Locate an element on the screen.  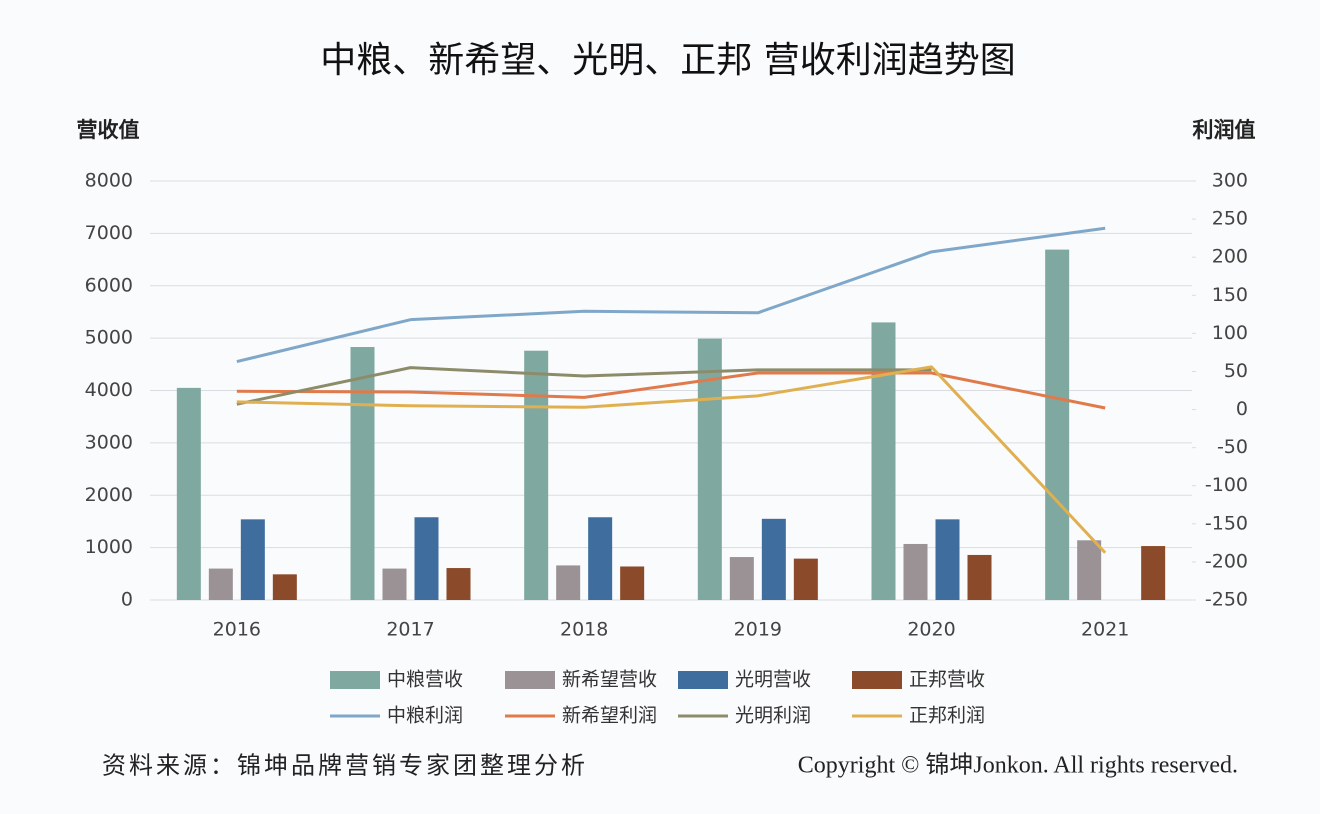
y-tick-label: 8000 is located at coordinates (109, 181).